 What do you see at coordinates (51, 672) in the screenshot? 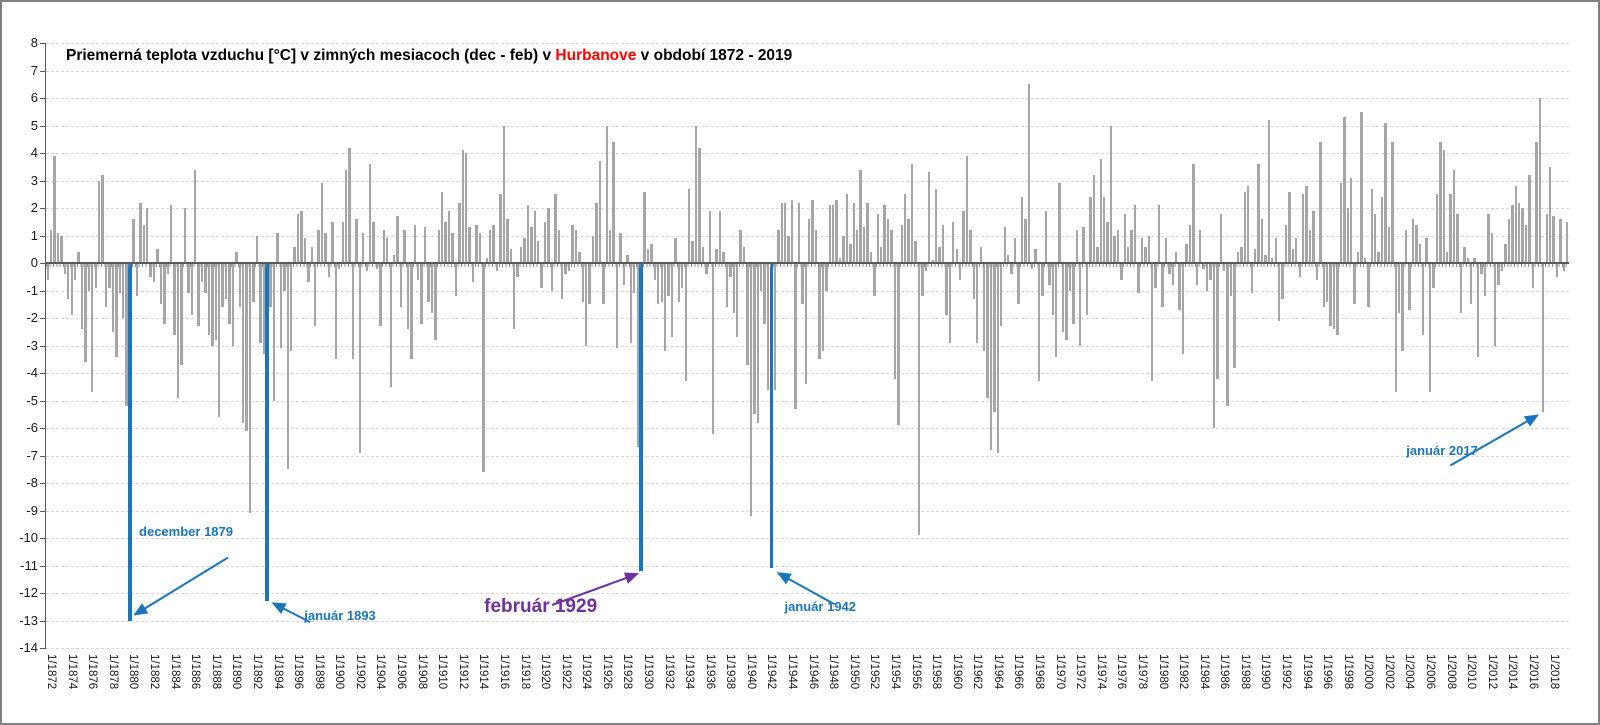
I see `x-axis-label: 1/1872` at bounding box center [51, 672].